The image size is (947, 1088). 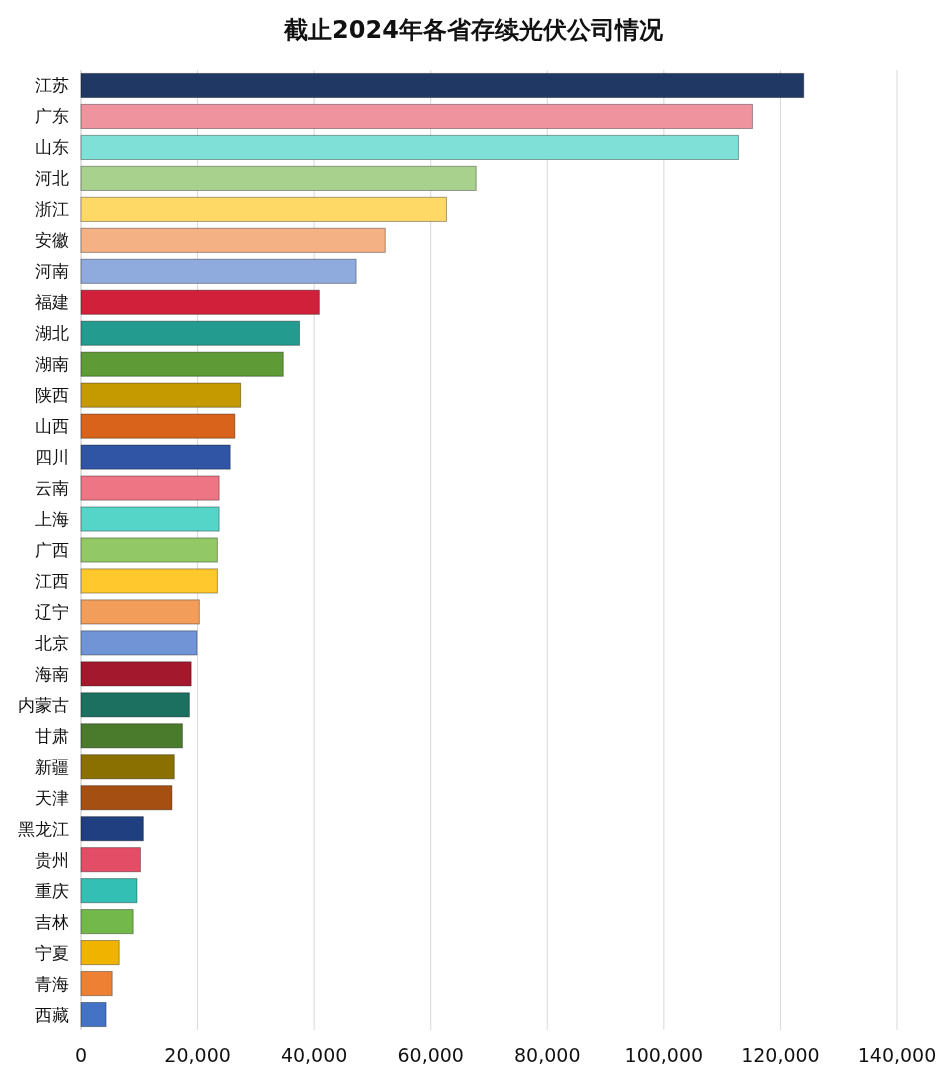 What do you see at coordinates (780, 1055) in the screenshot?
I see `x-tick-label: 120,000` at bounding box center [780, 1055].